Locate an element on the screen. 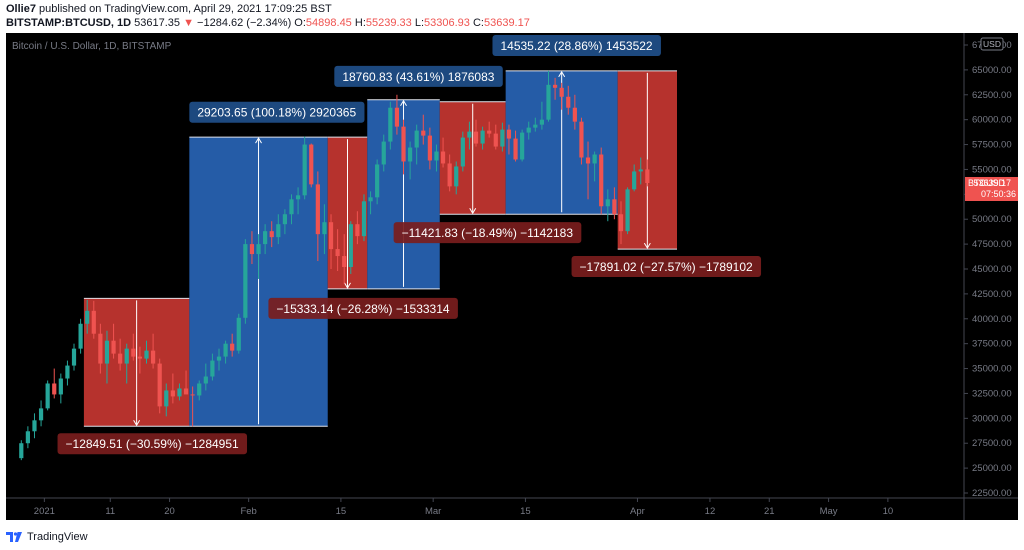 This screenshot has width=1024, height=550. author-name: Ollie7 is located at coordinates (21, 9).